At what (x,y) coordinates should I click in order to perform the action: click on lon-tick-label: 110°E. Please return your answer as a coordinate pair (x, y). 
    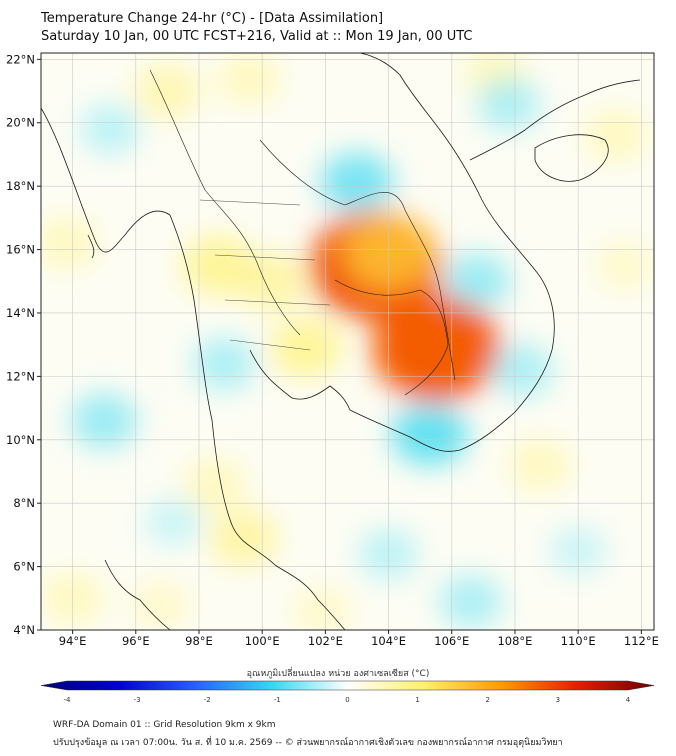
    Looking at the image, I should click on (578, 641).